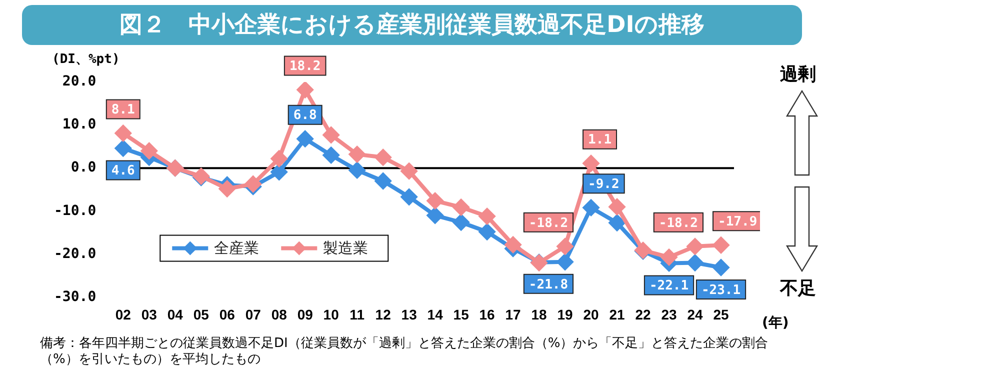  I want to click on x-tick-label: 06, so click(227, 314).